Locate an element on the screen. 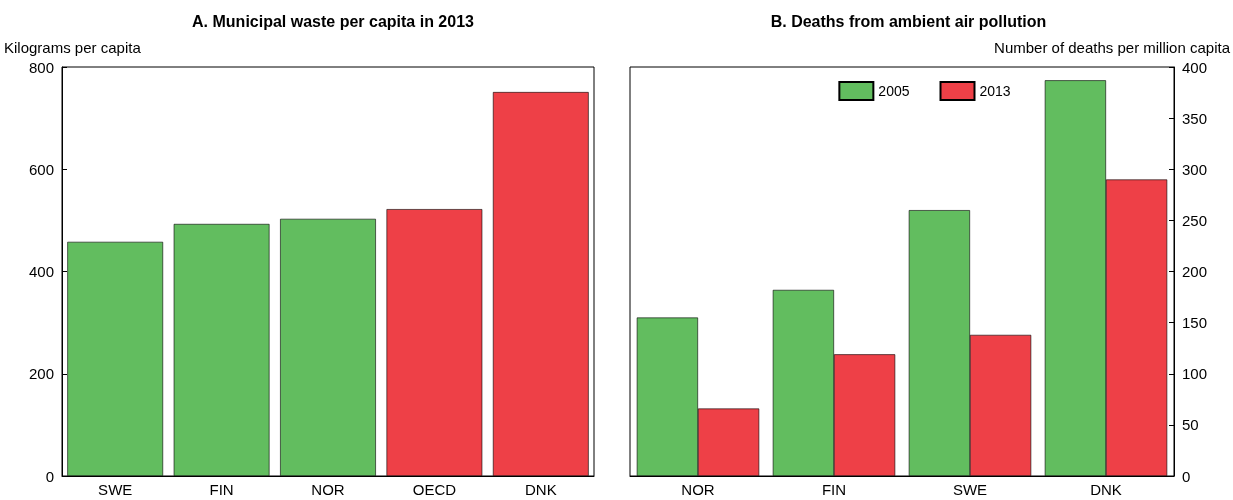 Image resolution: width=1233 pixels, height=500 pixels. y2-tick-label: 0 is located at coordinates (1186, 476).